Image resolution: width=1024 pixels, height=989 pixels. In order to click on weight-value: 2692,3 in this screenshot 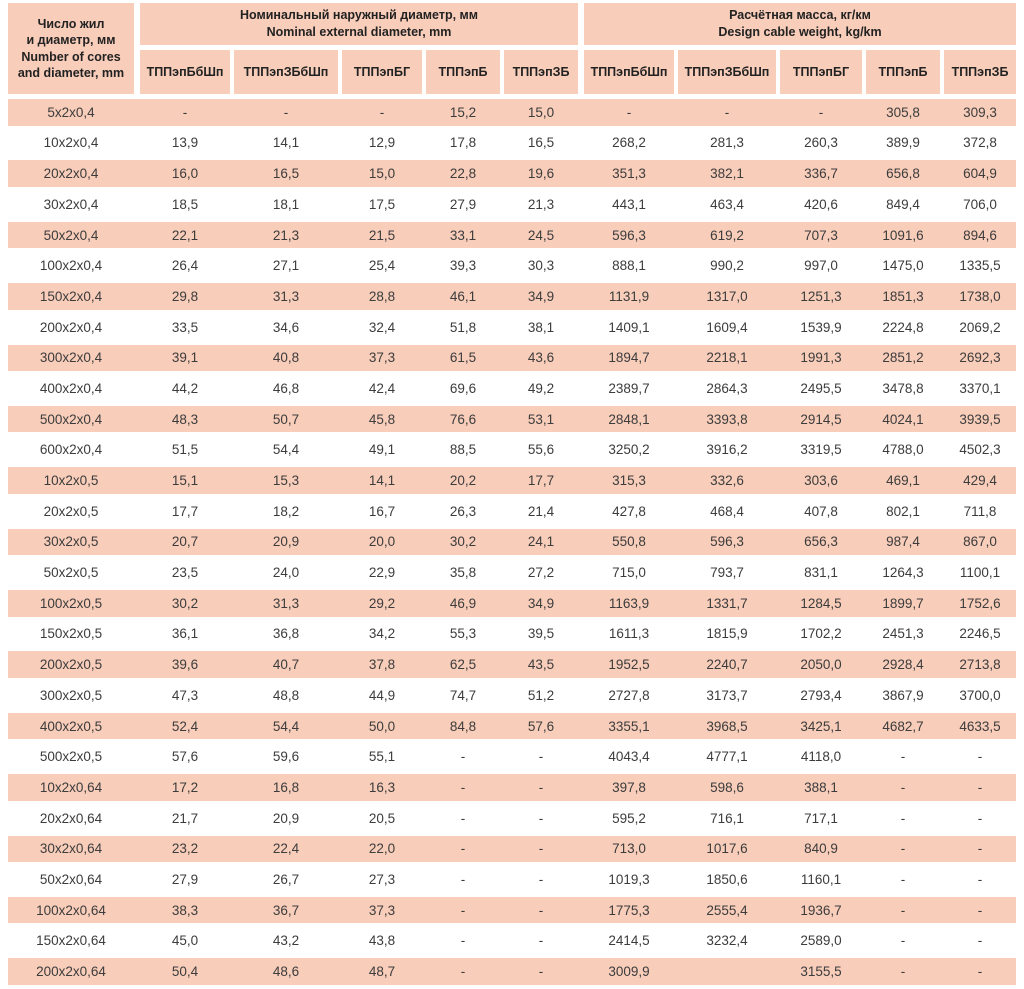, I will do `click(980, 358)`.